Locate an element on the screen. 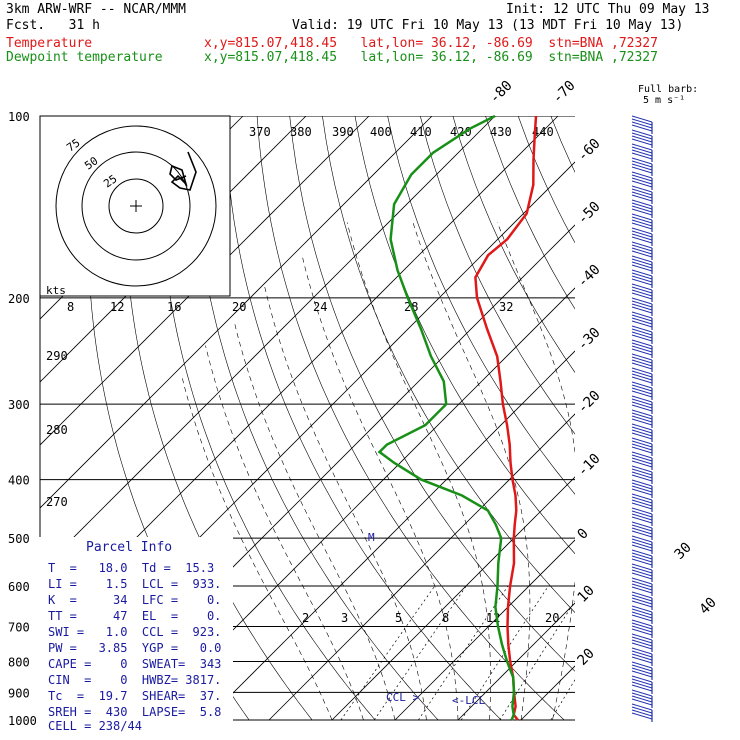  pressure-tick-label: 1000 is located at coordinates (22, 721).